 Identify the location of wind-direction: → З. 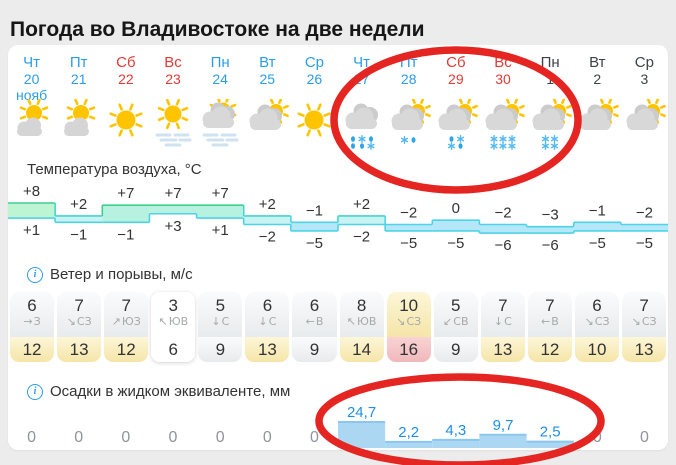
(32, 321).